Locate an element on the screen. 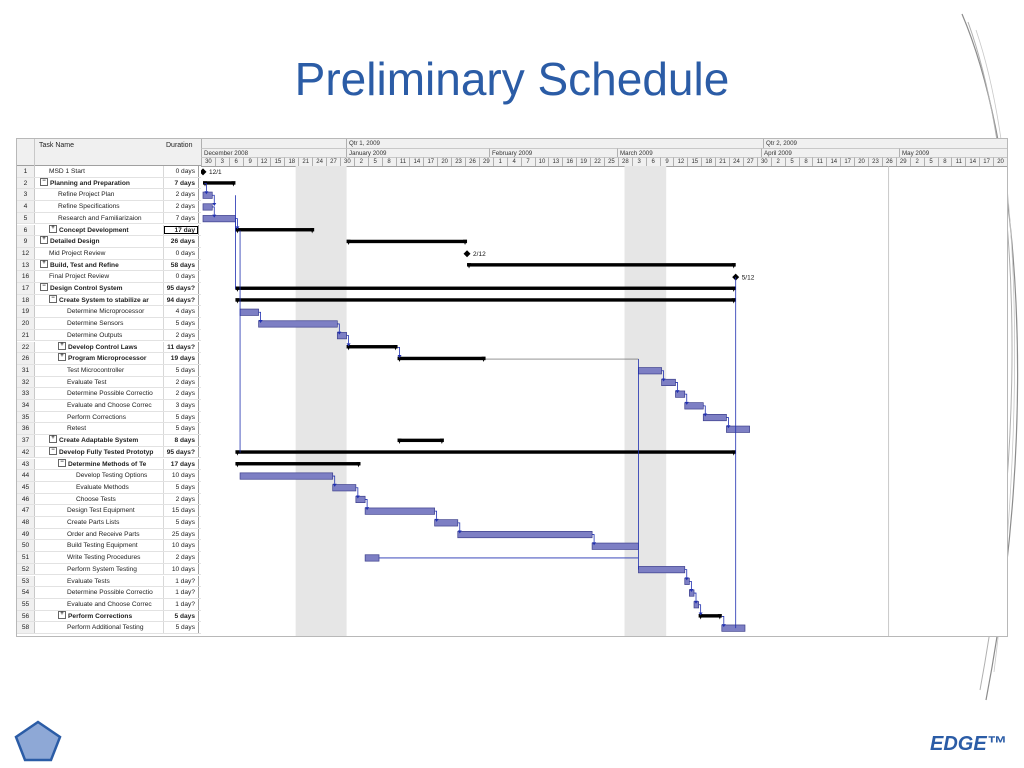  task-name-cell: Test Microcontroller is located at coordinates (99, 370).